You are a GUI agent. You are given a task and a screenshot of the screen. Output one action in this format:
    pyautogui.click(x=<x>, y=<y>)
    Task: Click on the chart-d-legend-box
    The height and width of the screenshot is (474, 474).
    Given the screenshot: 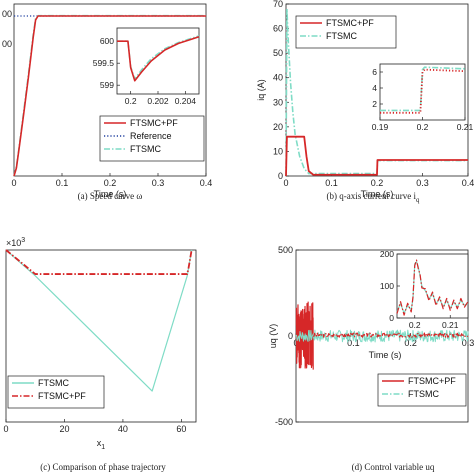 What is the action you would take?
    pyautogui.click(x=422, y=390)
    